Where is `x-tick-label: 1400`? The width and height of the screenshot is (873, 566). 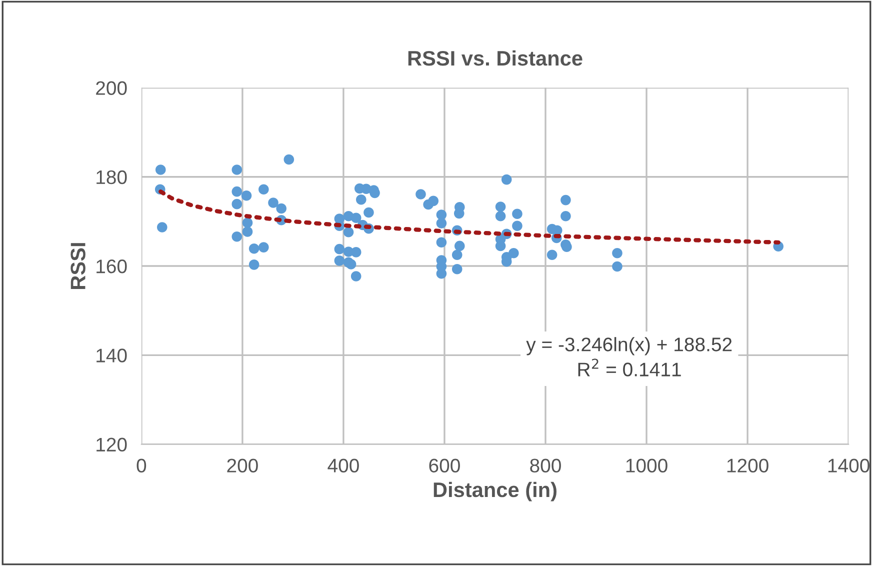
x-tick-label: 1400 is located at coordinates (849, 465).